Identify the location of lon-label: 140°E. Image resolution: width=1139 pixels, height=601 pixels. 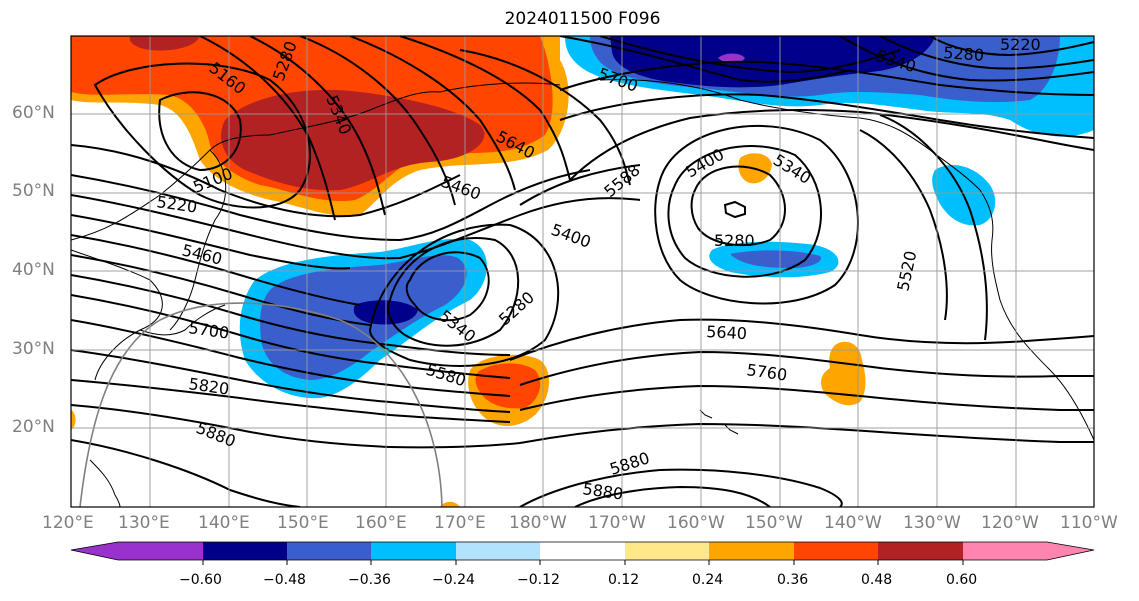
(224, 523).